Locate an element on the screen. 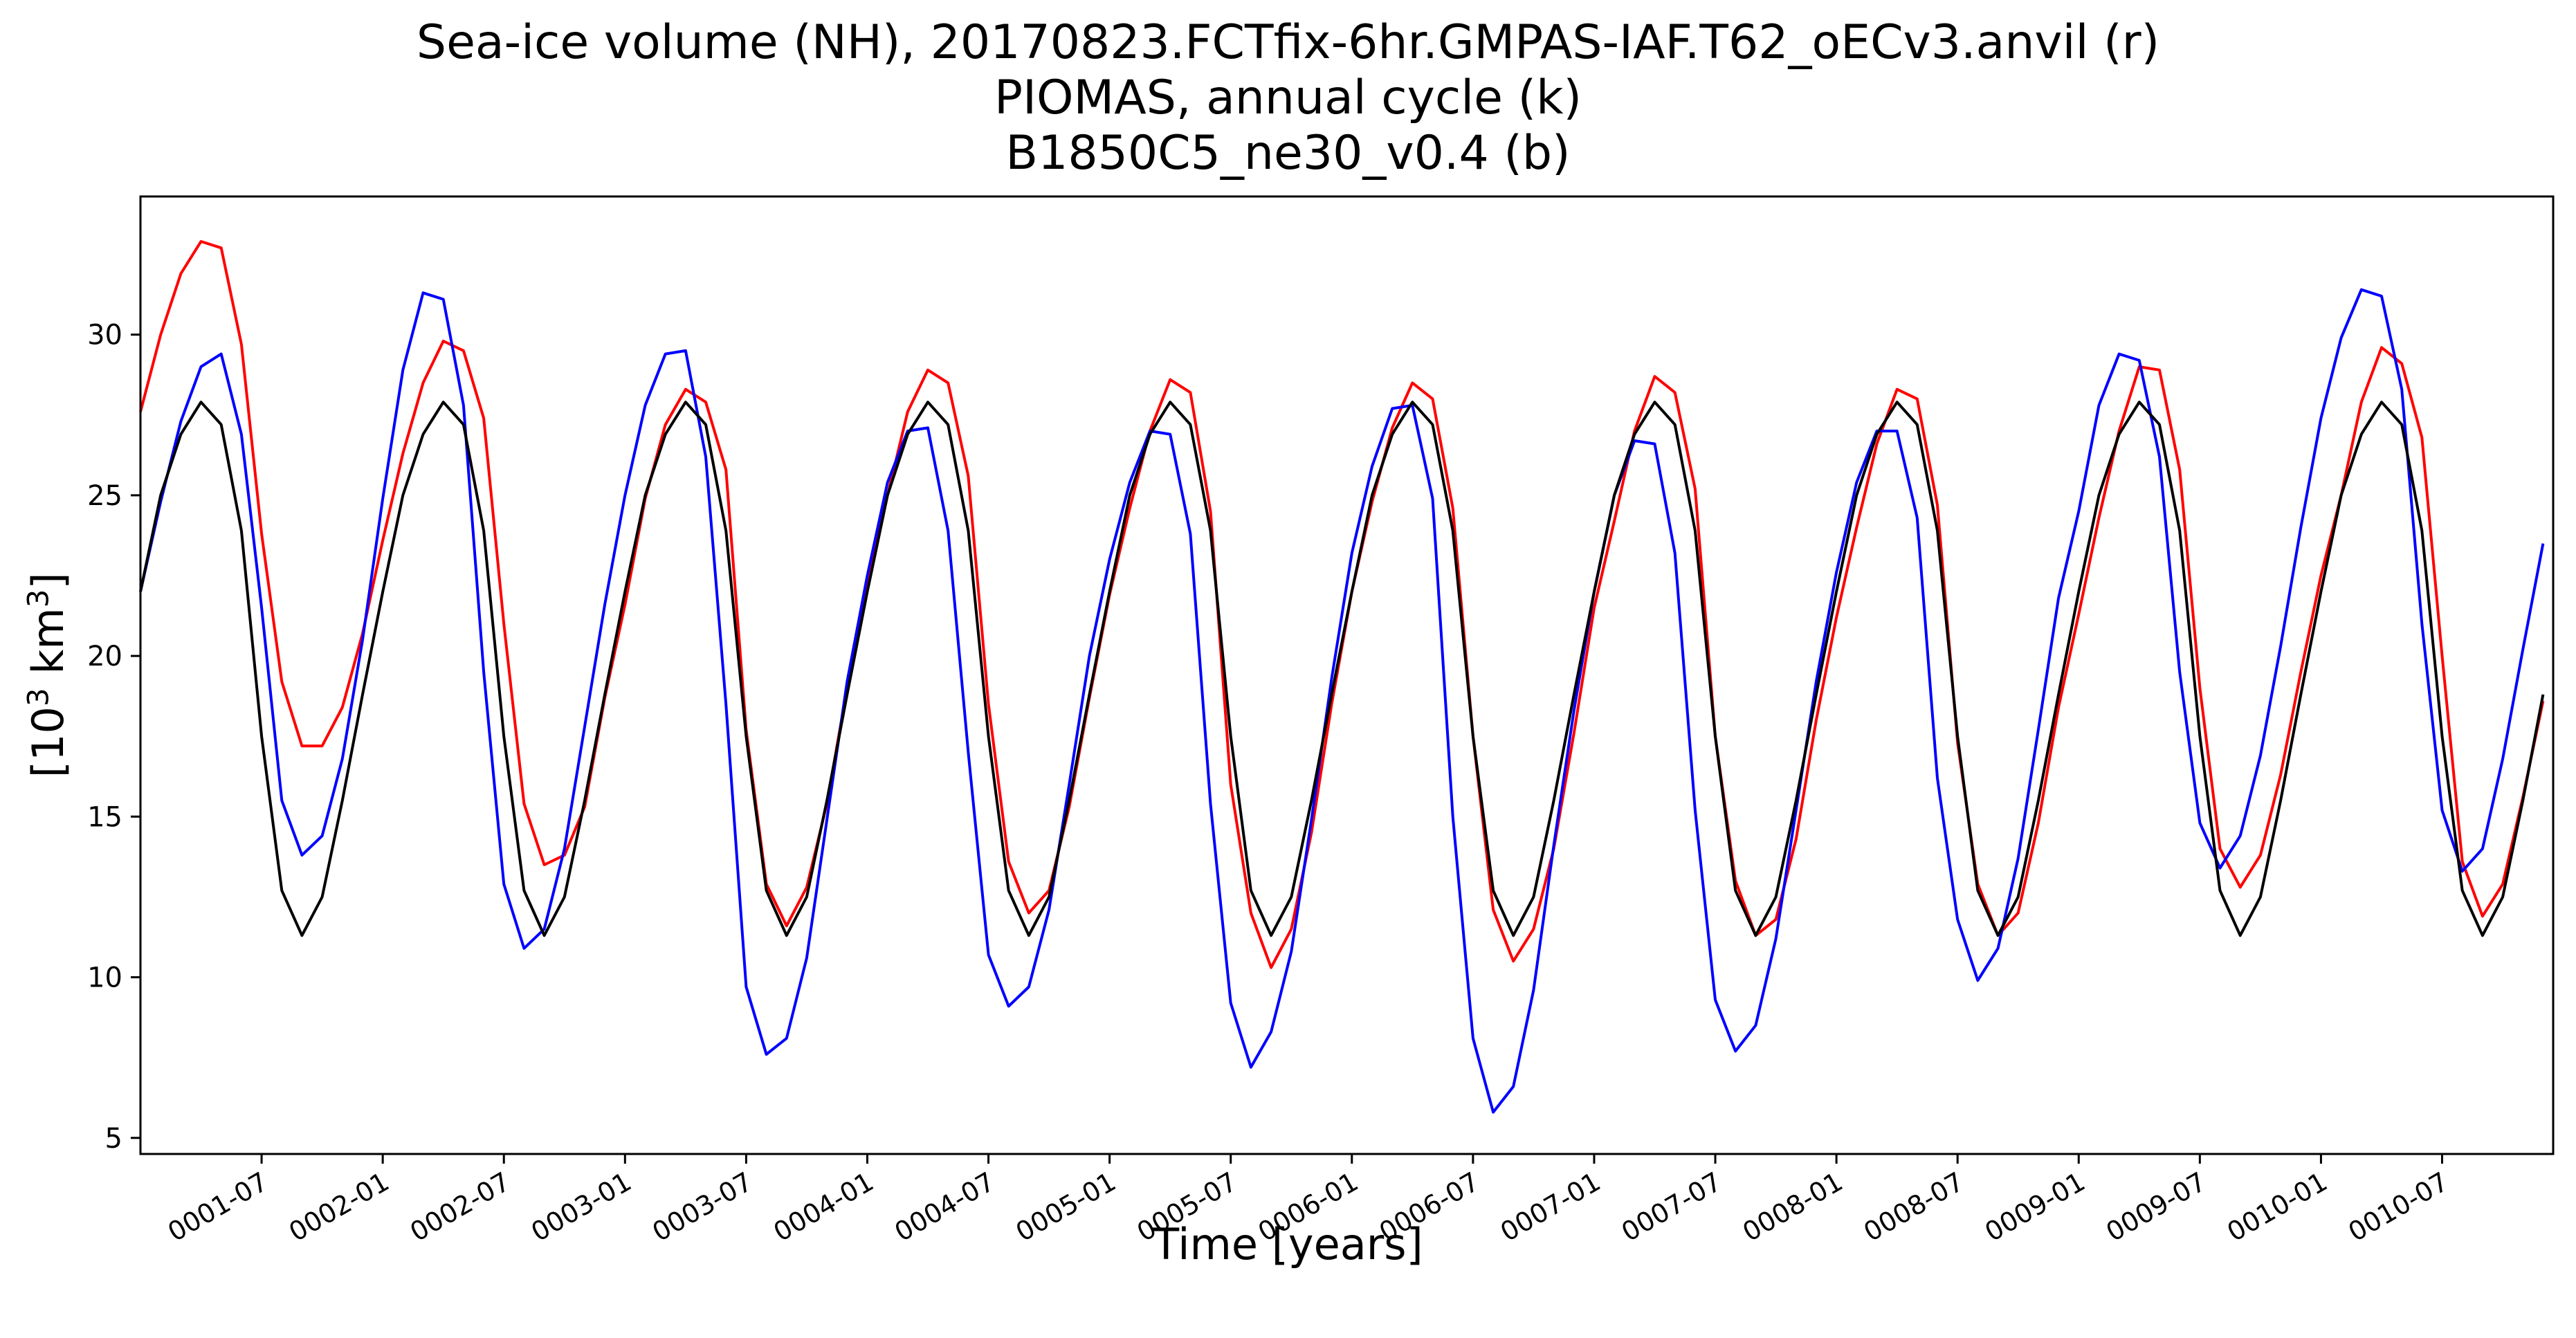 The image size is (2576, 1338). y-tick-label: 25 is located at coordinates (105, 496).